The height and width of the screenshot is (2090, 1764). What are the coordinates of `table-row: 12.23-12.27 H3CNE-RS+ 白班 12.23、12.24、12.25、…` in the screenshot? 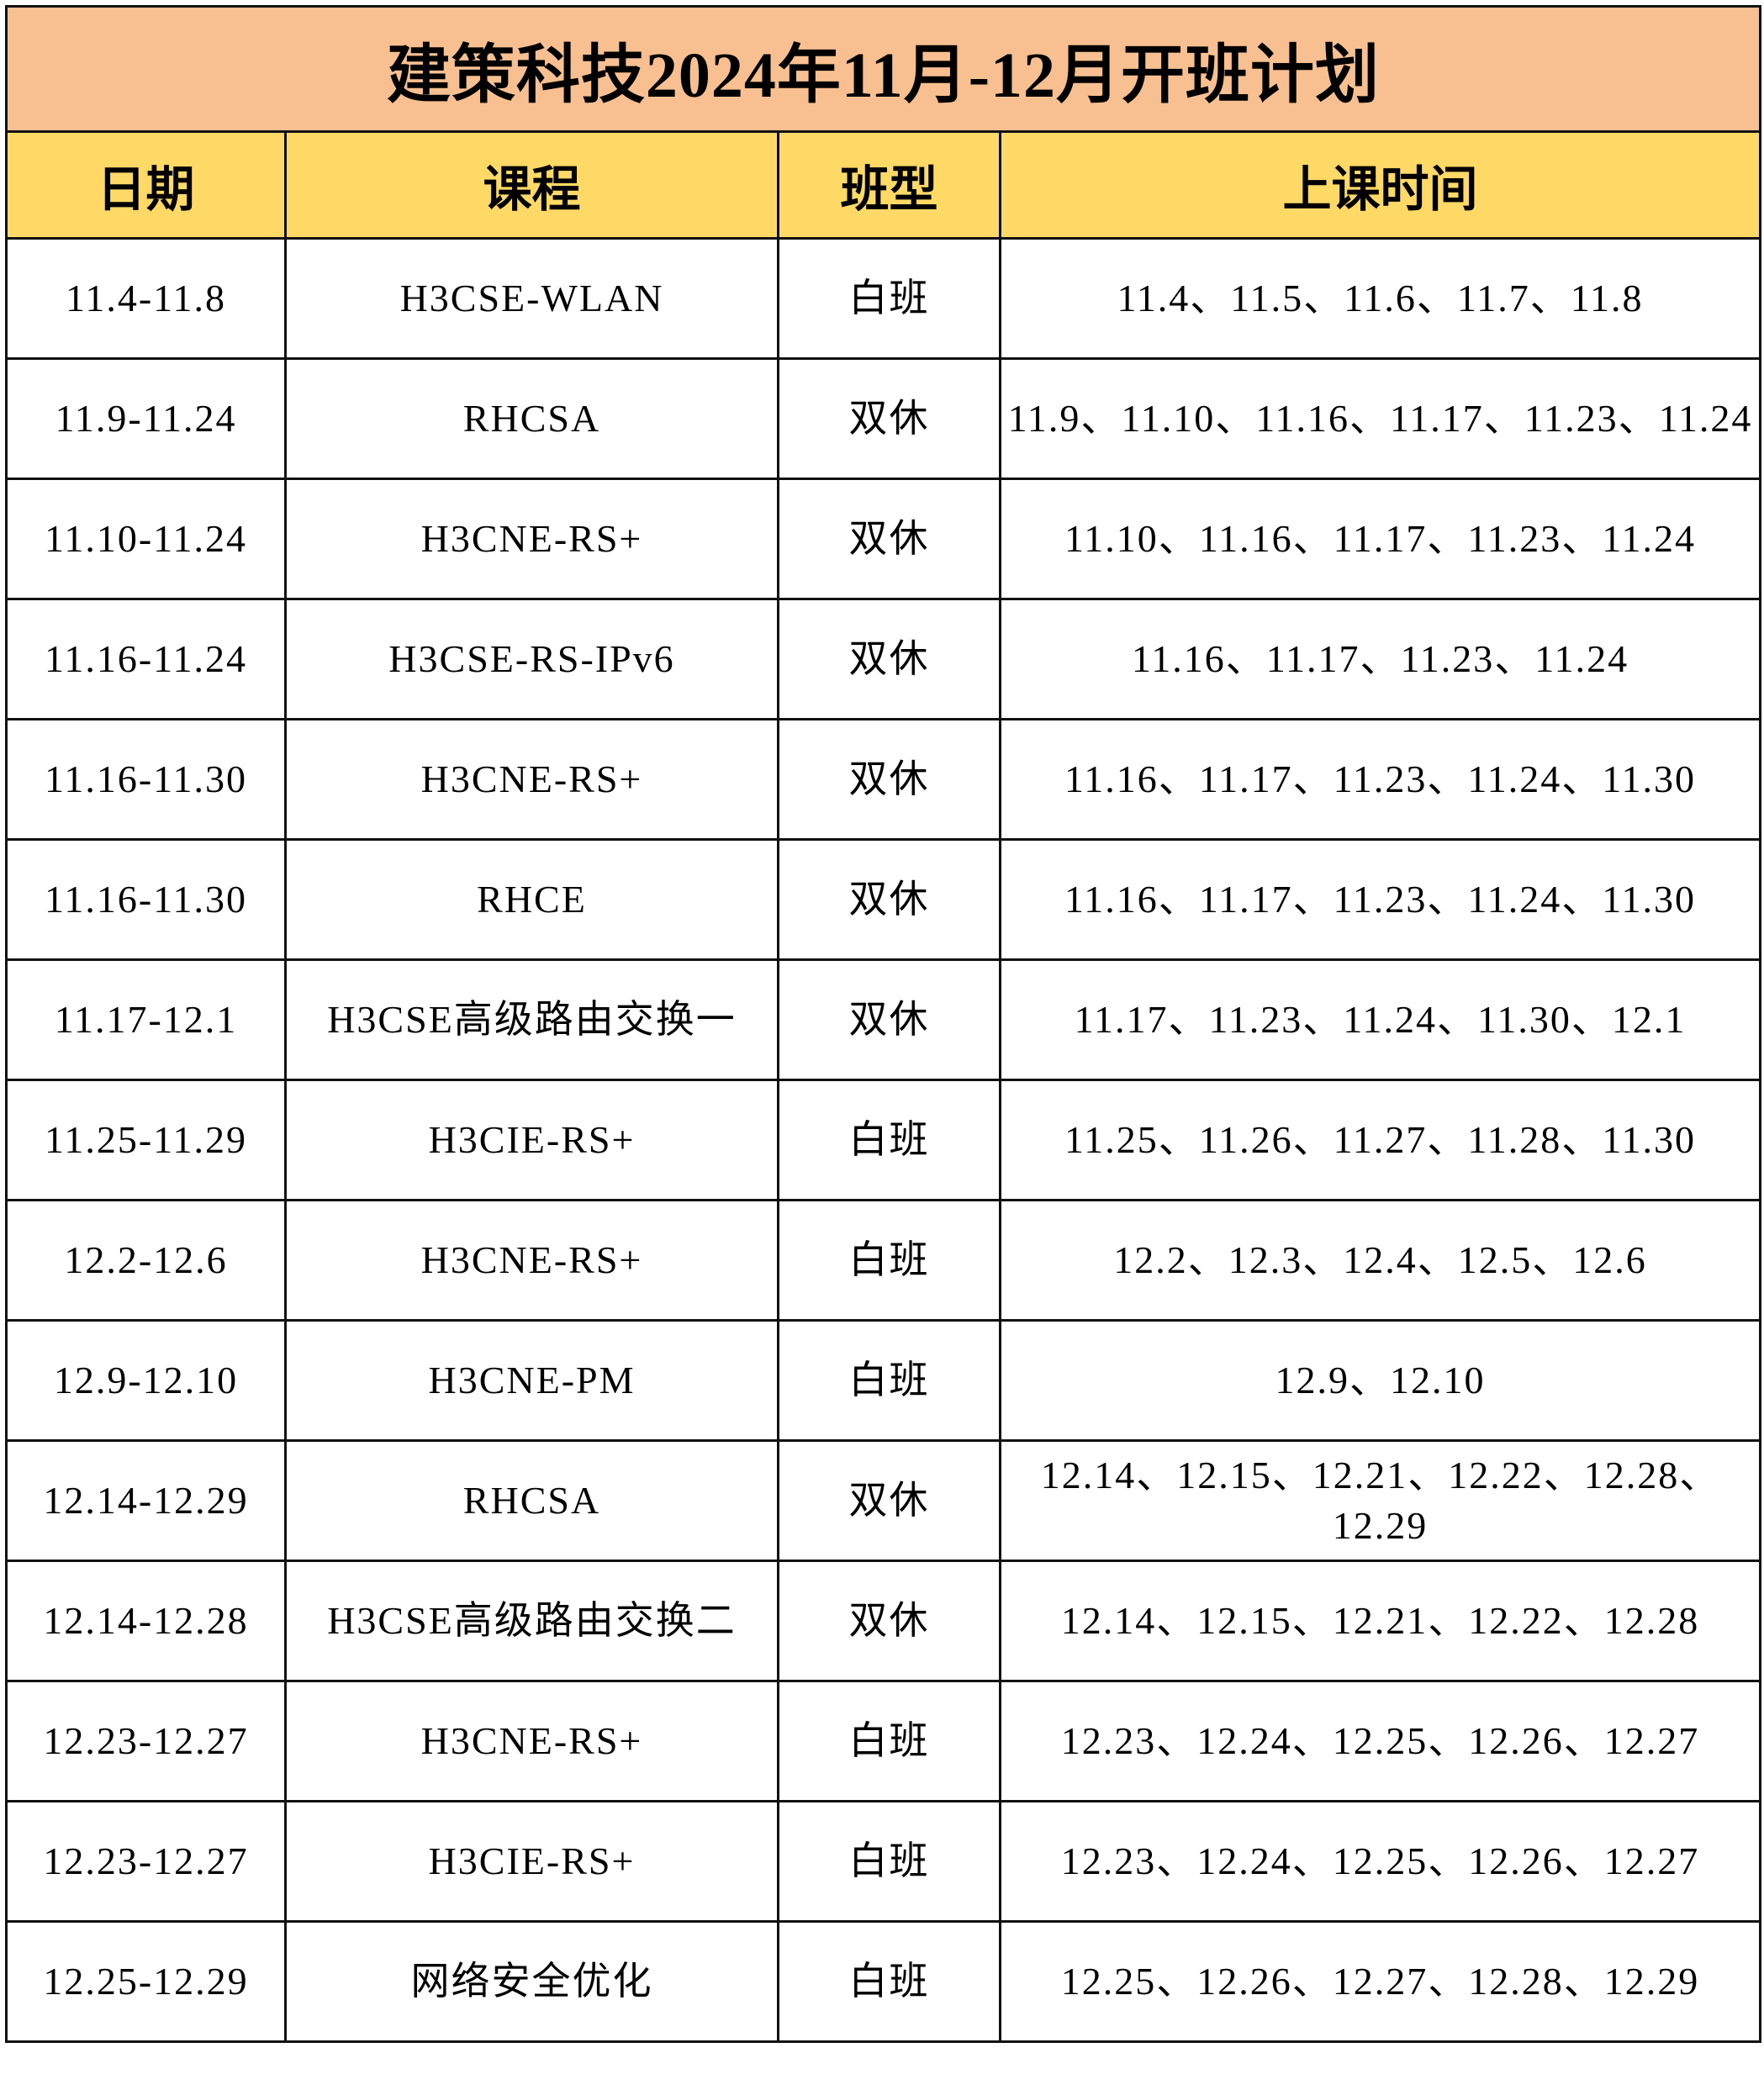 It's located at (883, 1741).